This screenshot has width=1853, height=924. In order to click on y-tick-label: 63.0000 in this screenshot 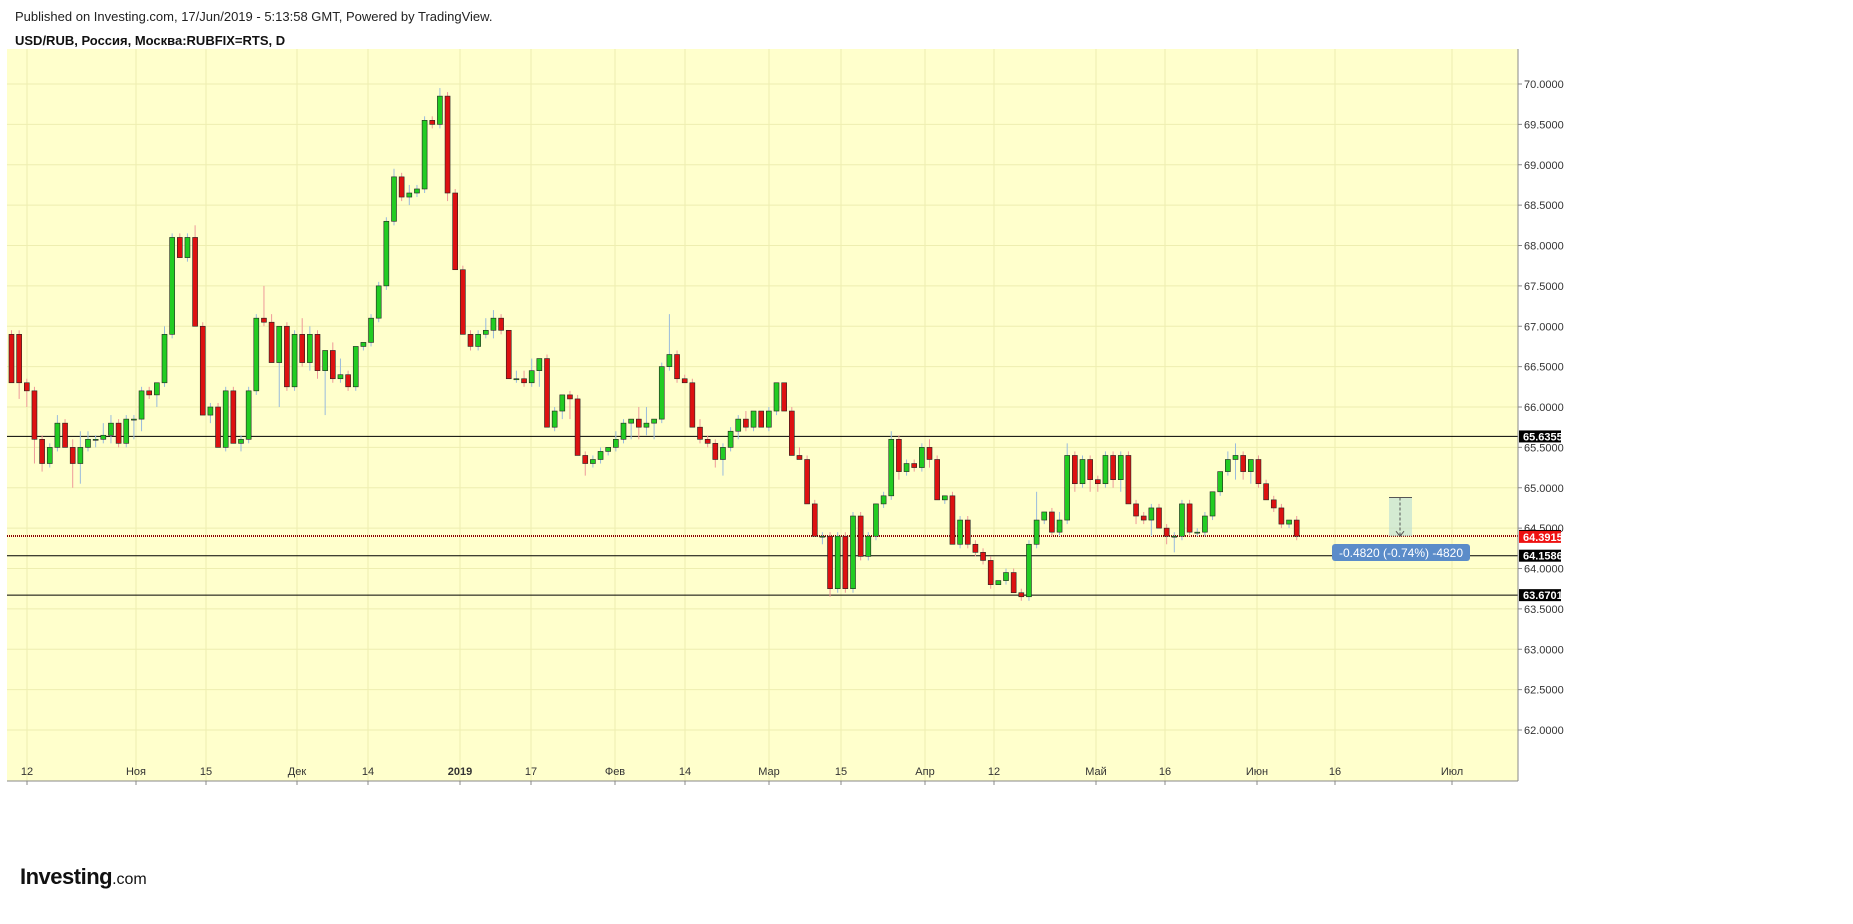, I will do `click(1544, 650)`.